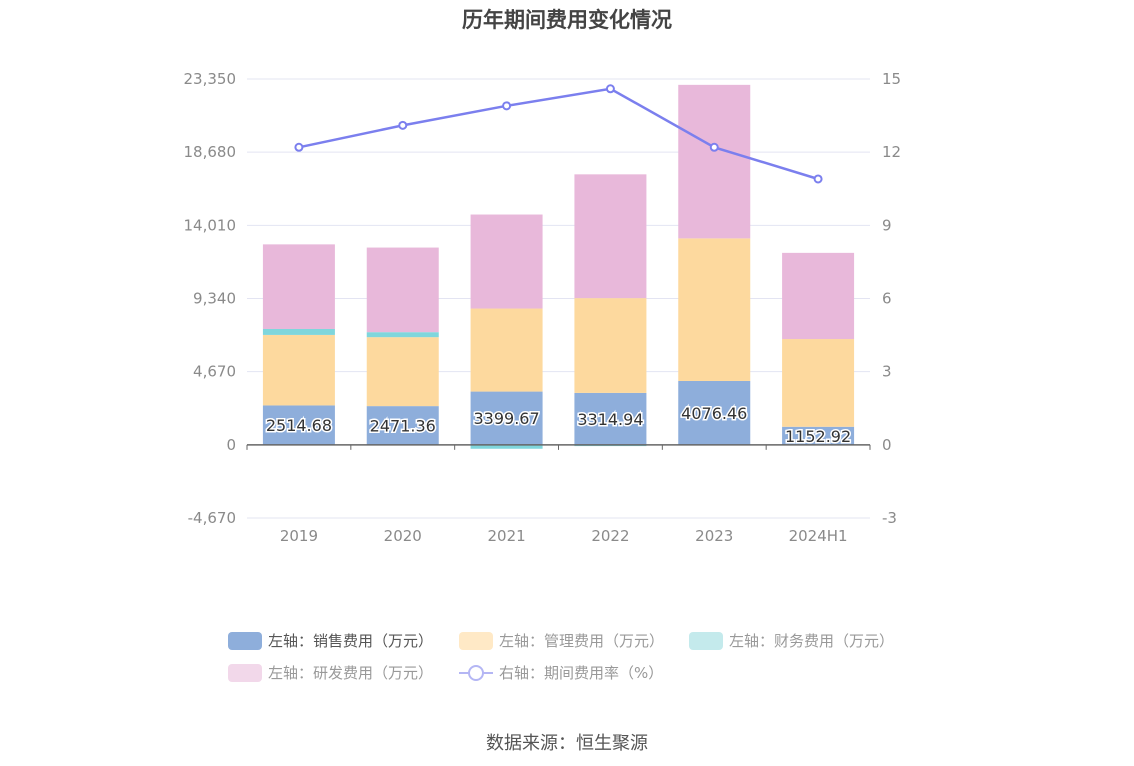  I want to click on x-axis-tick-label: 2024H1, so click(818, 536).